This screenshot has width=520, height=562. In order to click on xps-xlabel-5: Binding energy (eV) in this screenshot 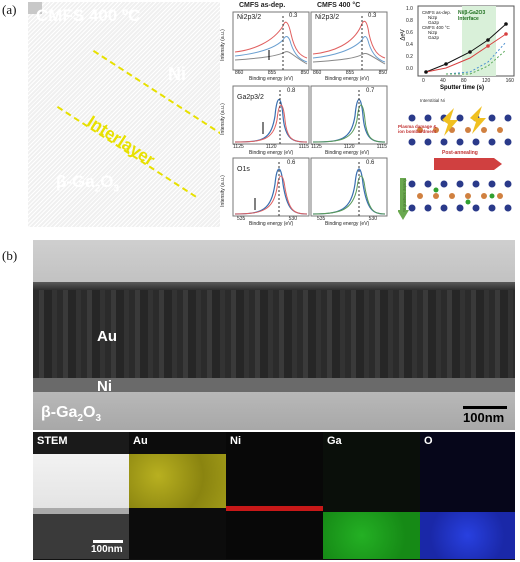, I will do `click(271, 224)`.